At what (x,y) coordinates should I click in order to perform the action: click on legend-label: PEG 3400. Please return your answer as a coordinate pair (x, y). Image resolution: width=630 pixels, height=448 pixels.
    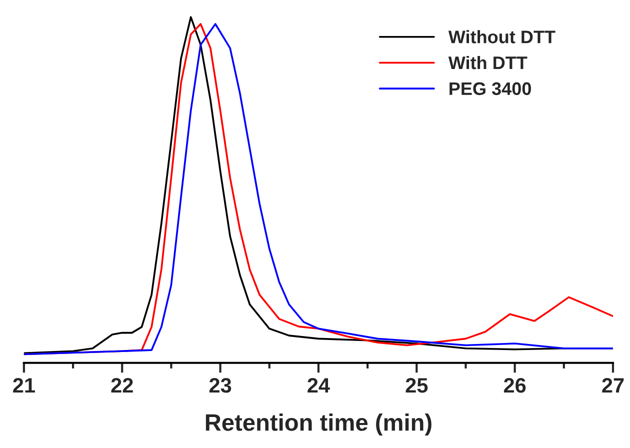
    Looking at the image, I should click on (490, 89).